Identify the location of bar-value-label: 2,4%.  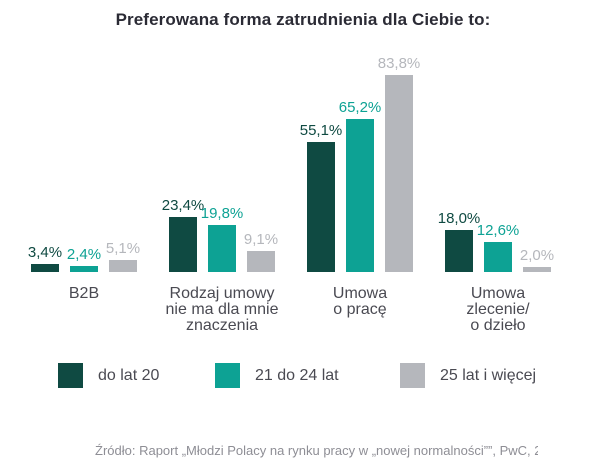
(84, 254).